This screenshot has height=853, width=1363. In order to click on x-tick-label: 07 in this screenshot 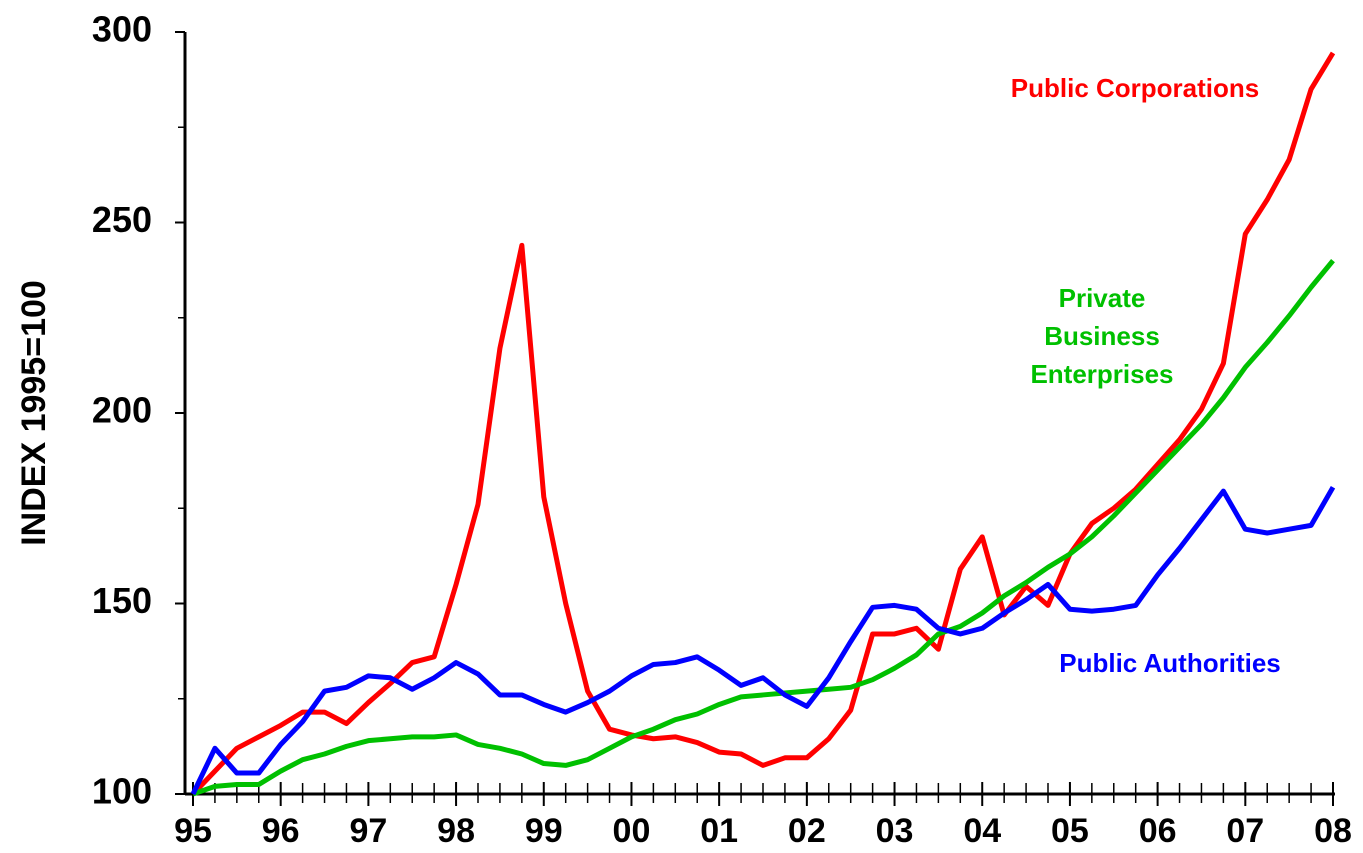, I will do `click(1245, 831)`.